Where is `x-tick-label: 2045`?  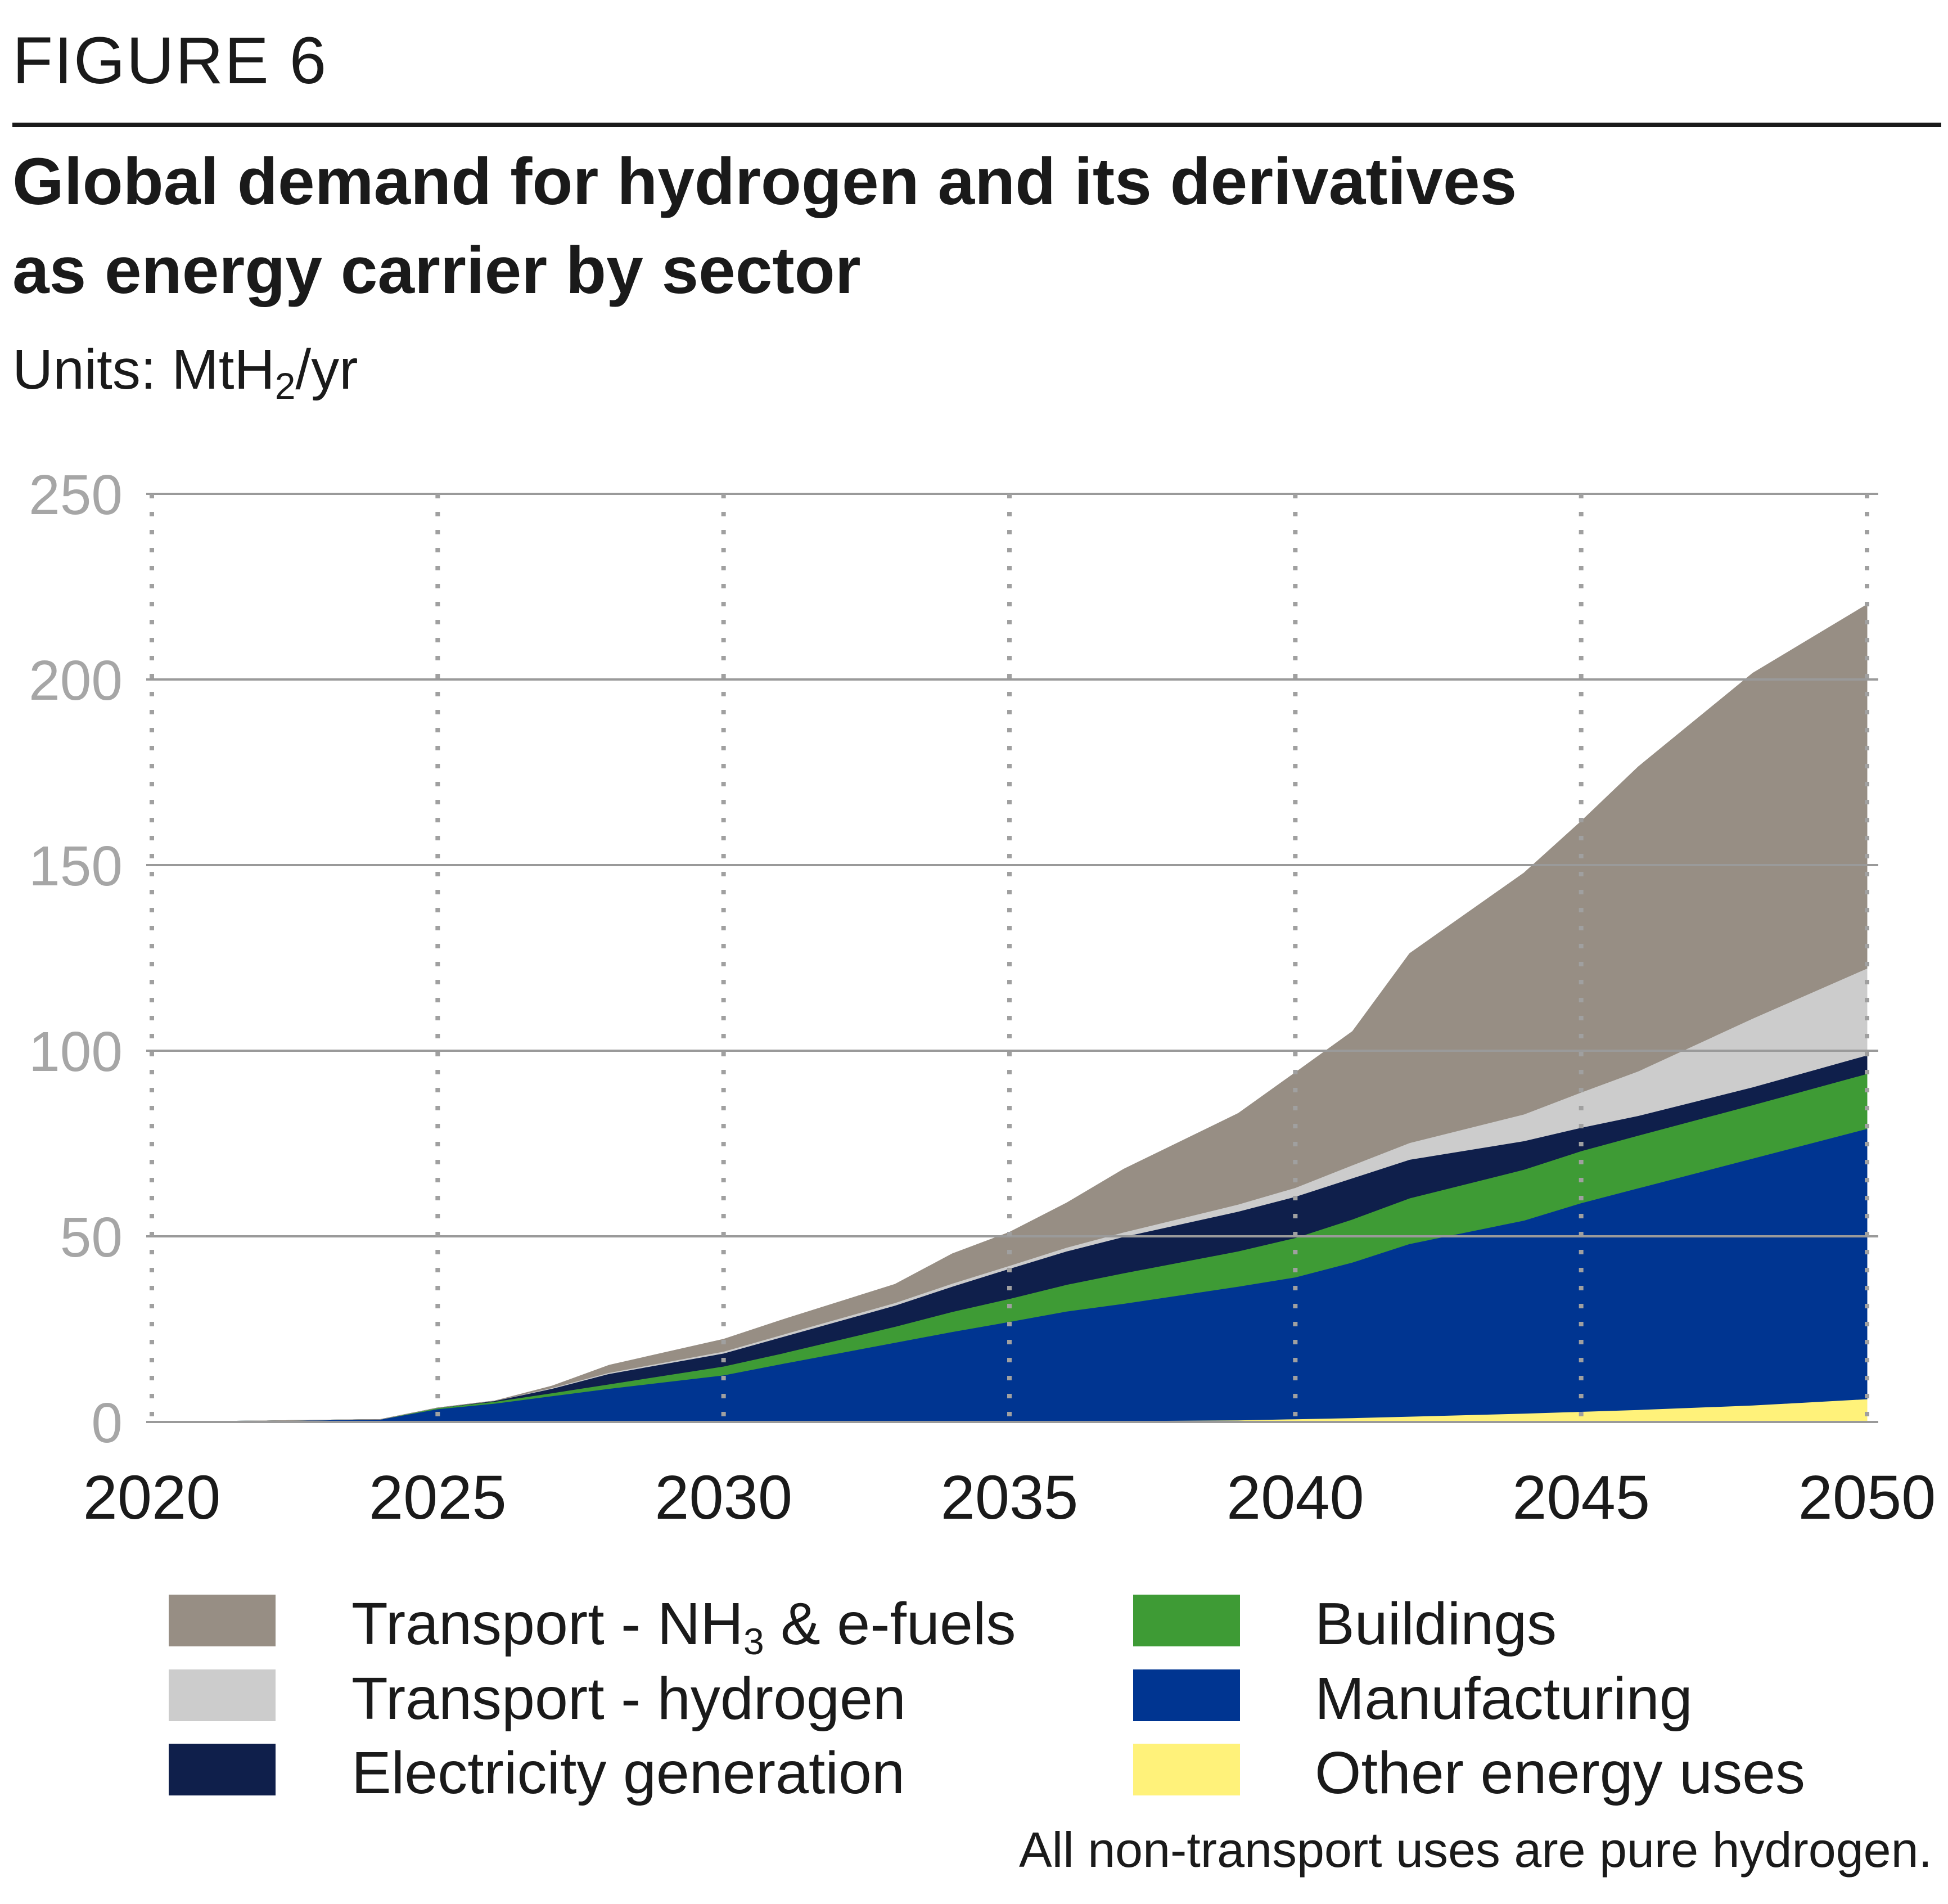 x-tick-label: 2045 is located at coordinates (1581, 1497).